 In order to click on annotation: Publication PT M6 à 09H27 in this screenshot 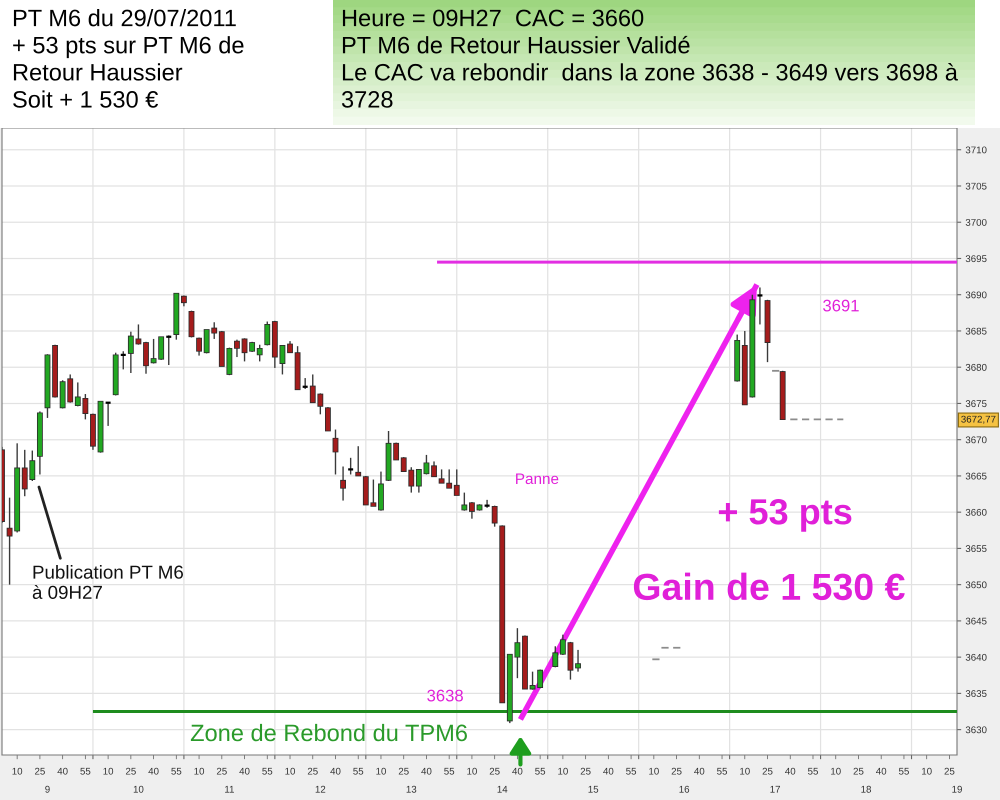, I will do `click(107, 582)`.